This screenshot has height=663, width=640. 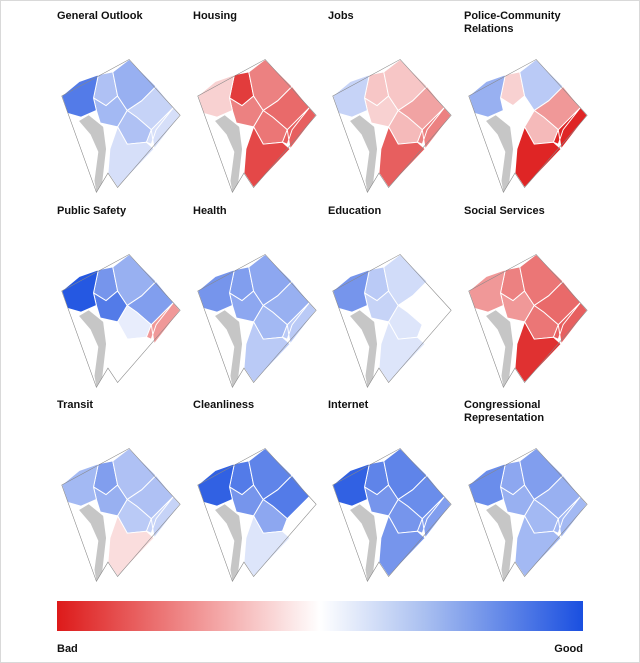 I want to click on map-title: Cleanliness, so click(x=224, y=405).